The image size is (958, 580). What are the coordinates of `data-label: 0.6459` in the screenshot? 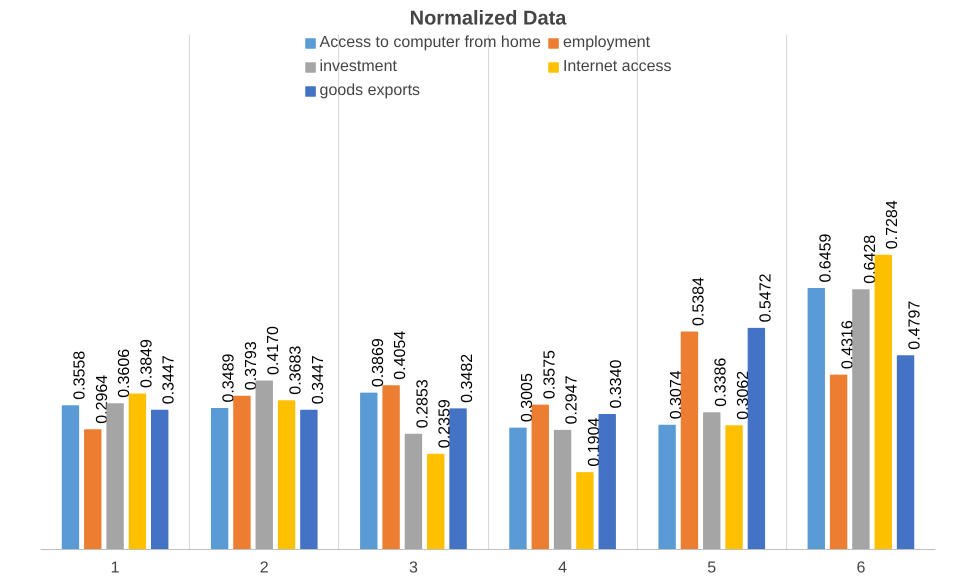 It's located at (825, 258).